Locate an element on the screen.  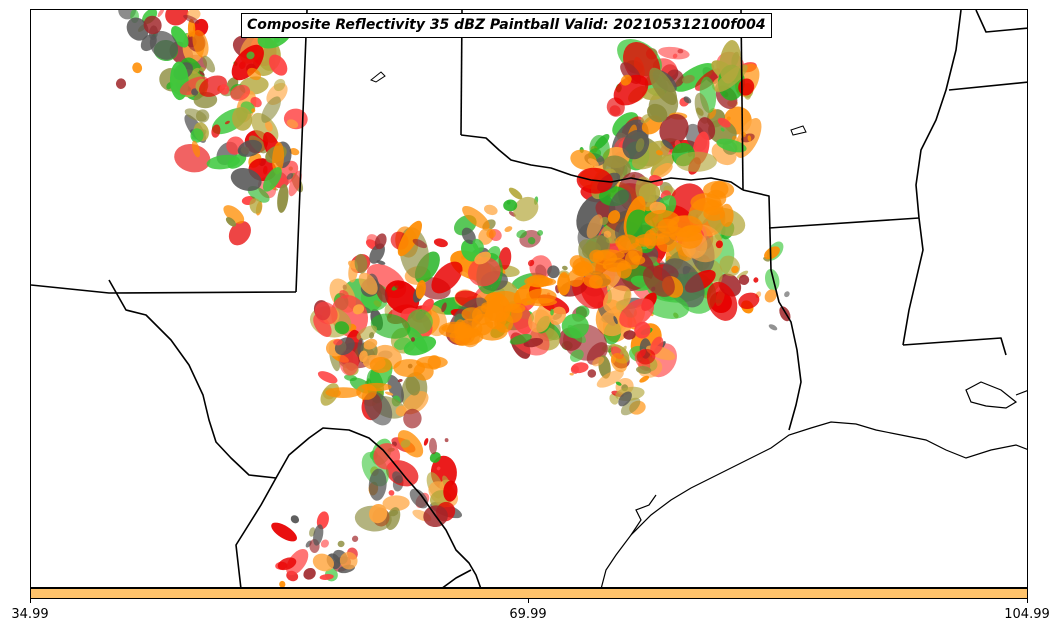
border-tx-la is located at coordinates (772, 310).